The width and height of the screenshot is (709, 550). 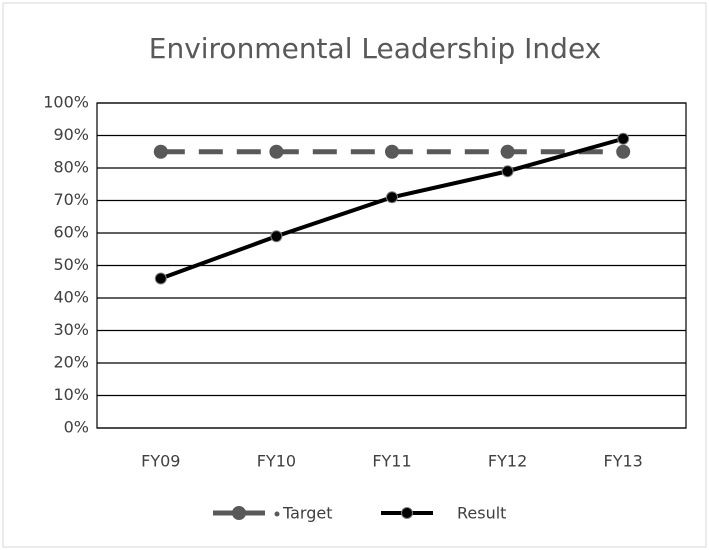 I want to click on y-tick-label: 90%, so click(x=71, y=134).